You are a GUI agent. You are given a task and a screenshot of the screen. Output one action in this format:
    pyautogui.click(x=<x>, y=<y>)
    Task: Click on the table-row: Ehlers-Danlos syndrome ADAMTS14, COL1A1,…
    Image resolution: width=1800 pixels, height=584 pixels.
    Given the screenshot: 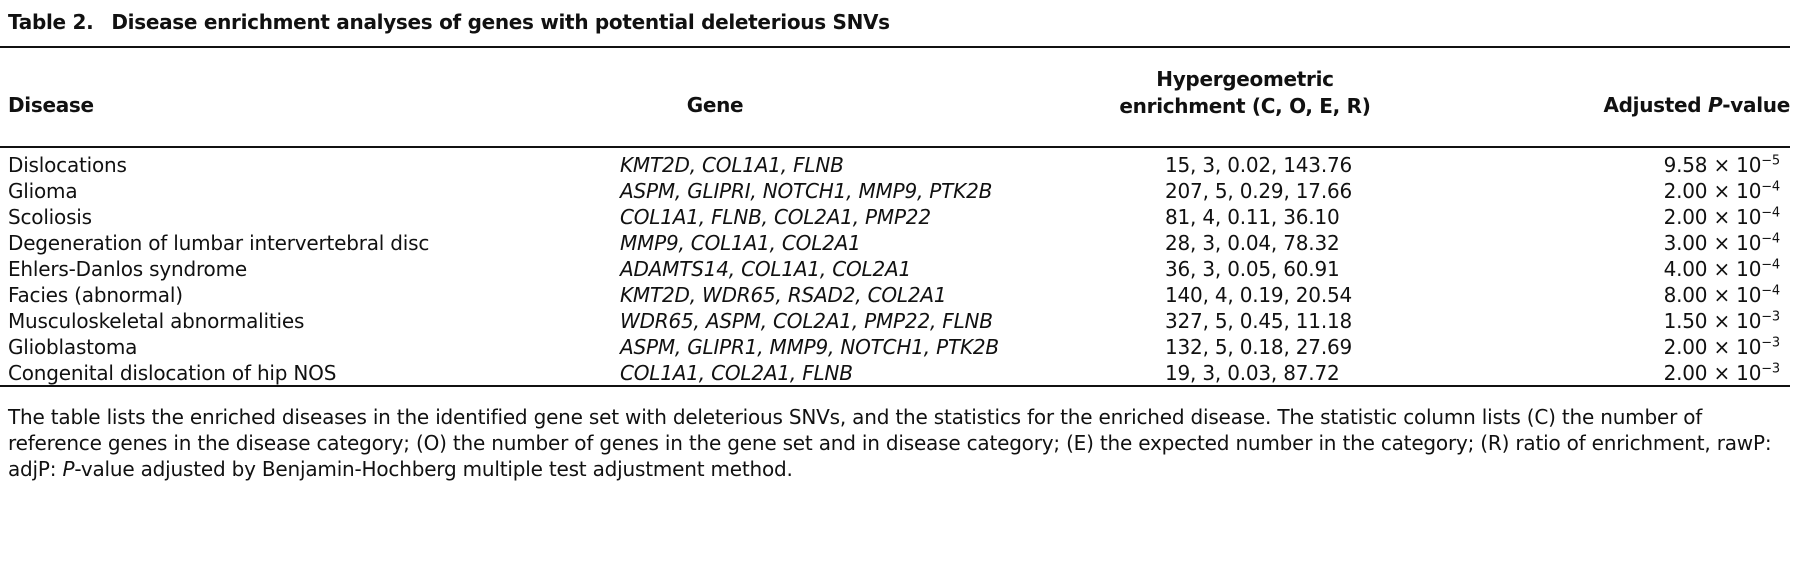 What is the action you would take?
    pyautogui.click(x=895, y=269)
    